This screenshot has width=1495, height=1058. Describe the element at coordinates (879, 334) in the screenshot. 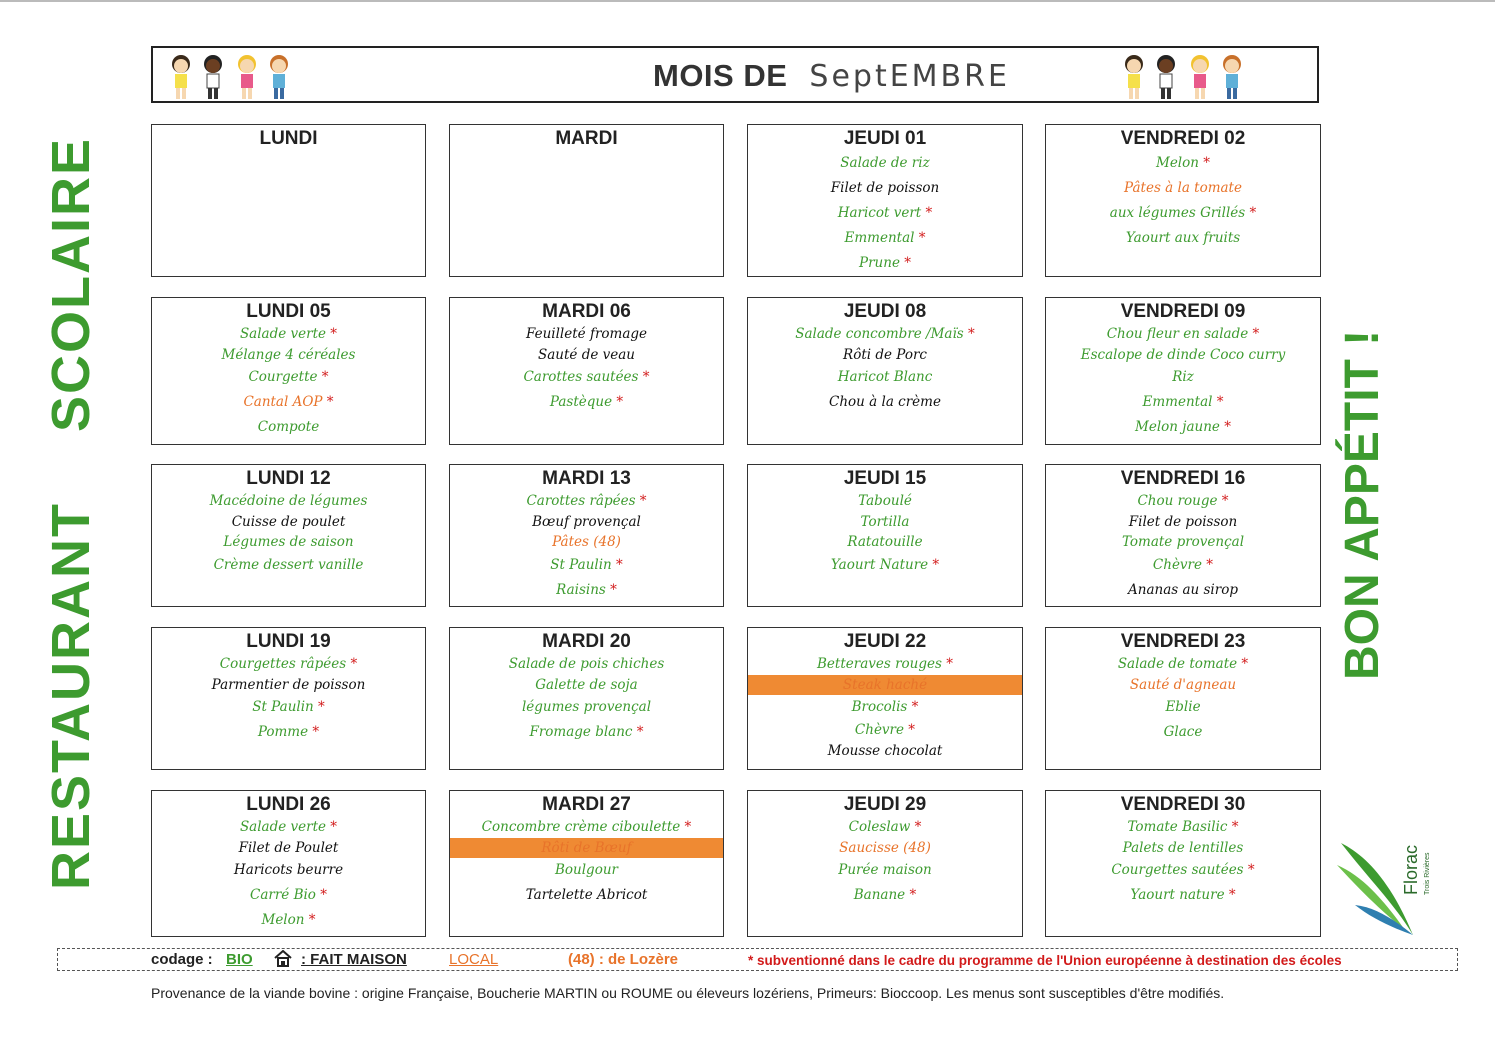

I see `menu-item-text: Salade concombre /Maïs` at that location.